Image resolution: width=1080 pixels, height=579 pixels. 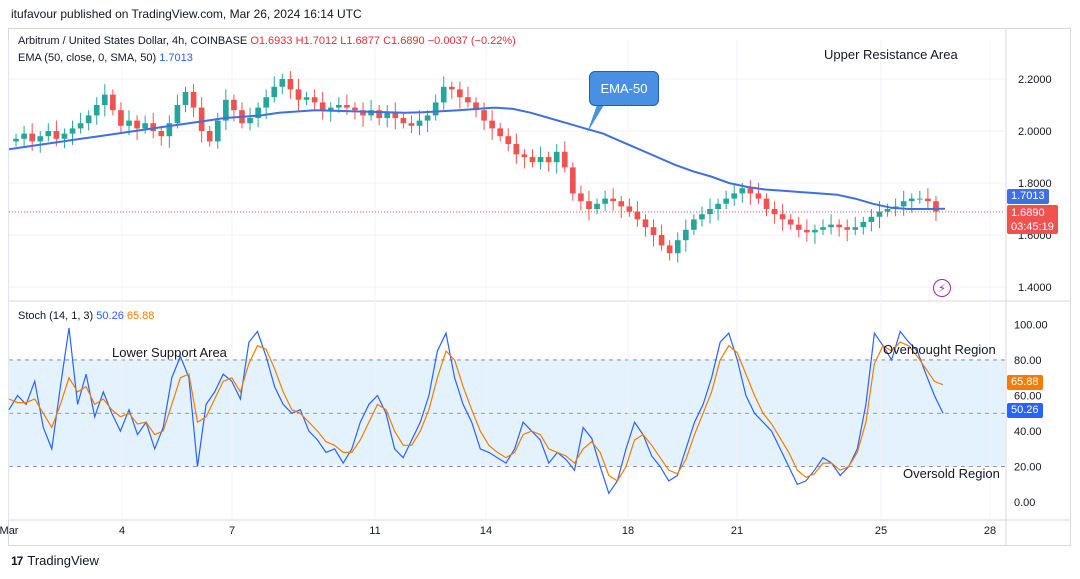 I want to click on lightning-icon: ⚡, so click(x=942, y=288).